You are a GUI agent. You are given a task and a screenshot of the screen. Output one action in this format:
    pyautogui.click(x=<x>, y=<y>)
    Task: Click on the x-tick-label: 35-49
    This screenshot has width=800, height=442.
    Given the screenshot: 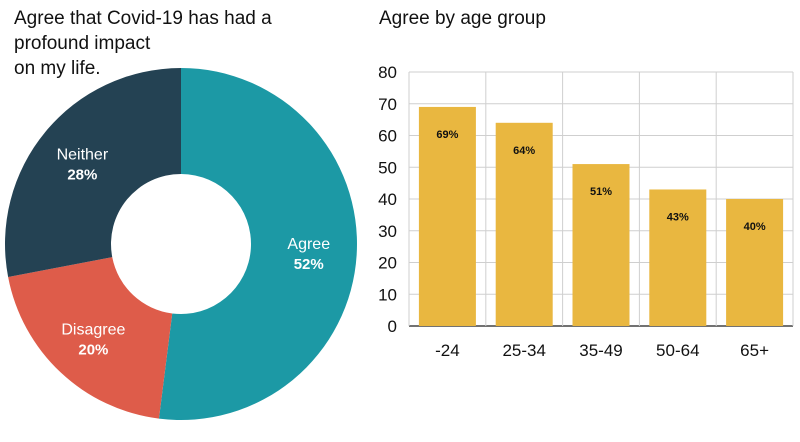 What is the action you would take?
    pyautogui.click(x=600, y=350)
    